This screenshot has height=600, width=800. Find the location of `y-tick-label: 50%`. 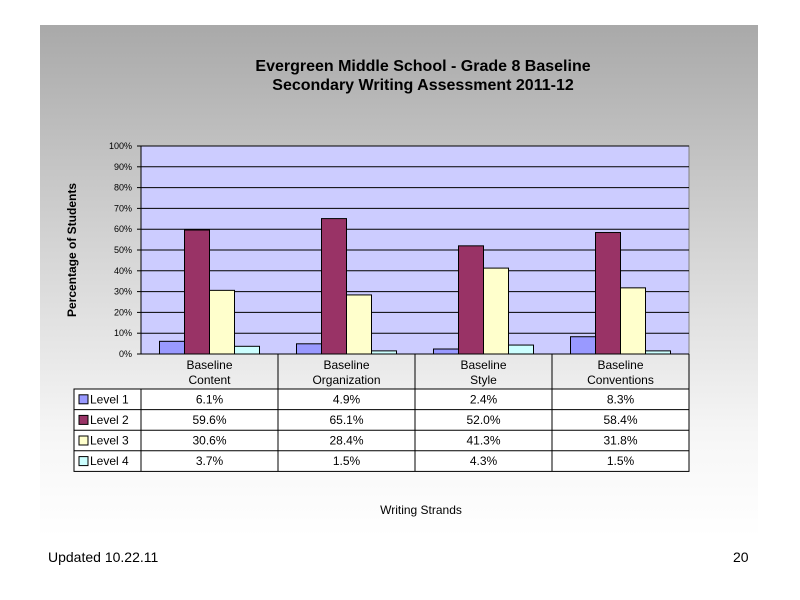

y-tick-label: 50% is located at coordinates (123, 250).